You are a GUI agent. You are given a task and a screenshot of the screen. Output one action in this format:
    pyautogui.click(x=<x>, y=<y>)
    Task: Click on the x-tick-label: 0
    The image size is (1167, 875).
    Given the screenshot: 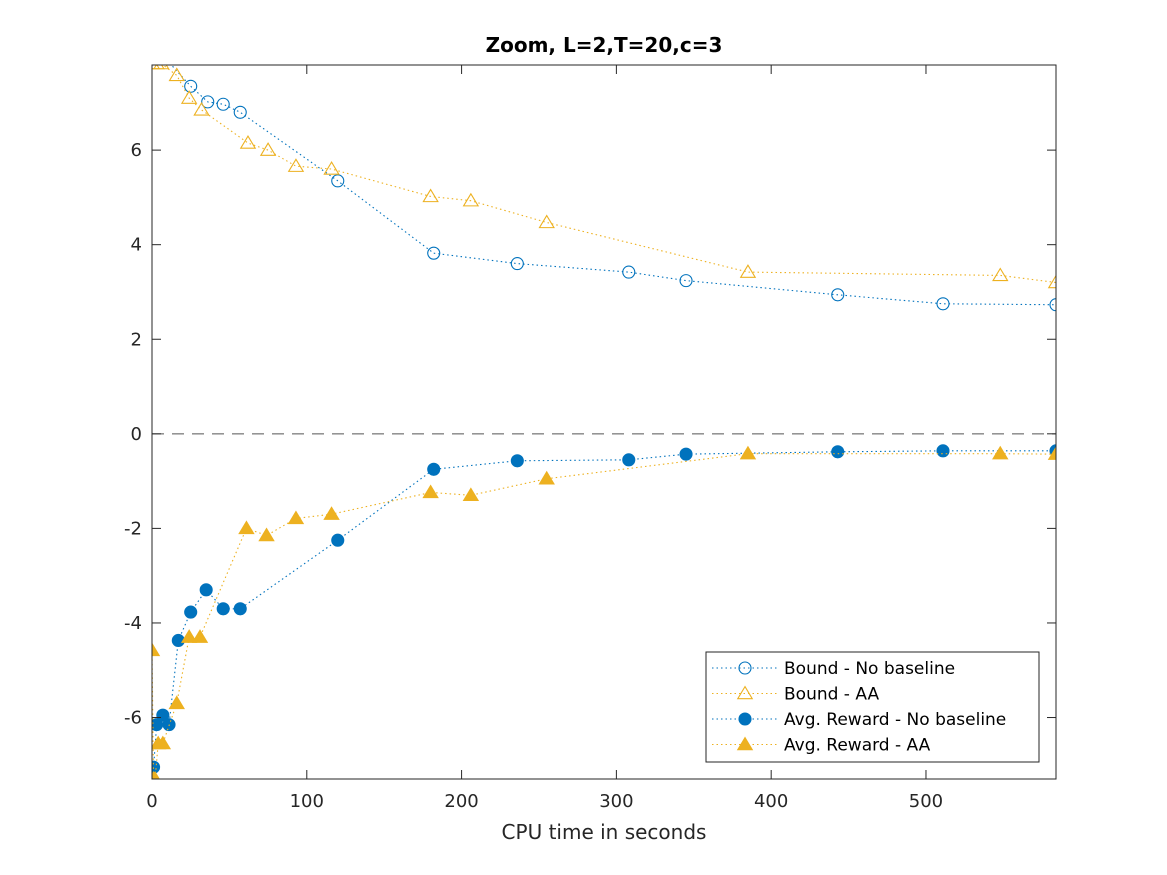 What is the action you would take?
    pyautogui.click(x=151, y=801)
    